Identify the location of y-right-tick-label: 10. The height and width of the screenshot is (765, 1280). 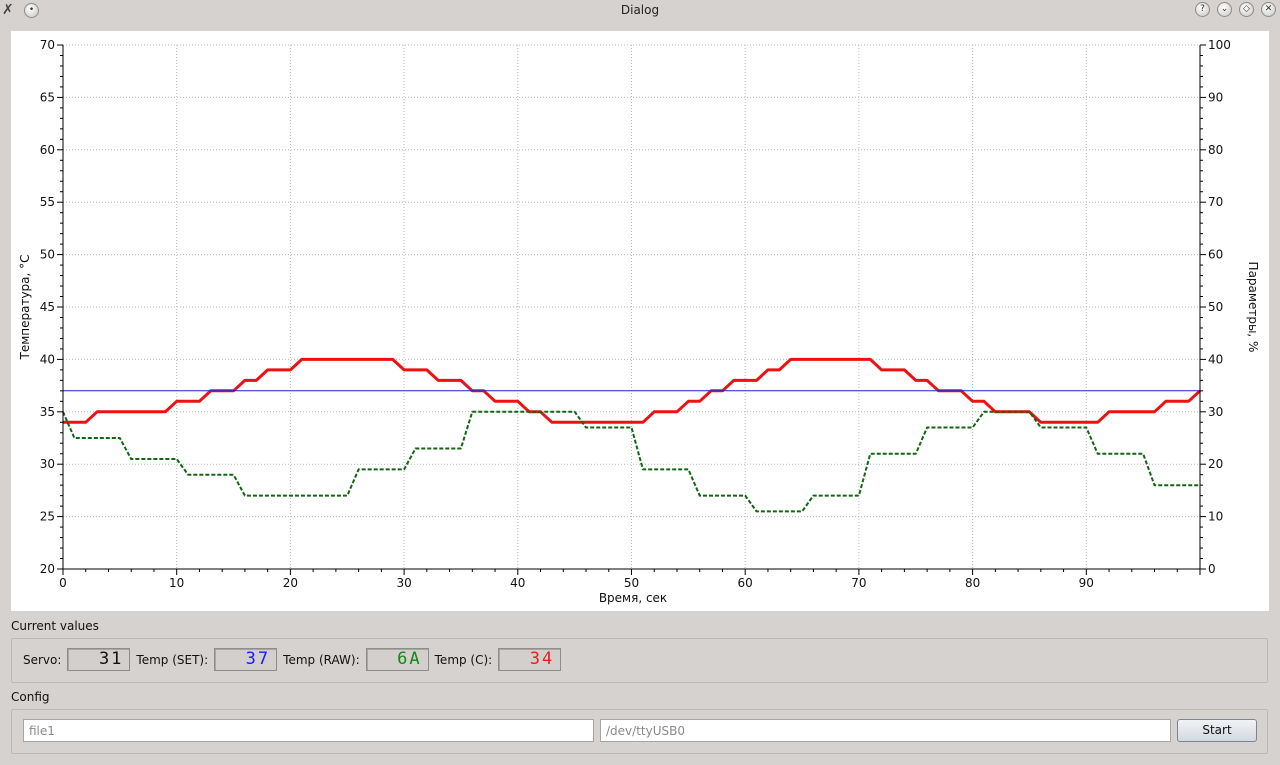
(1215, 517).